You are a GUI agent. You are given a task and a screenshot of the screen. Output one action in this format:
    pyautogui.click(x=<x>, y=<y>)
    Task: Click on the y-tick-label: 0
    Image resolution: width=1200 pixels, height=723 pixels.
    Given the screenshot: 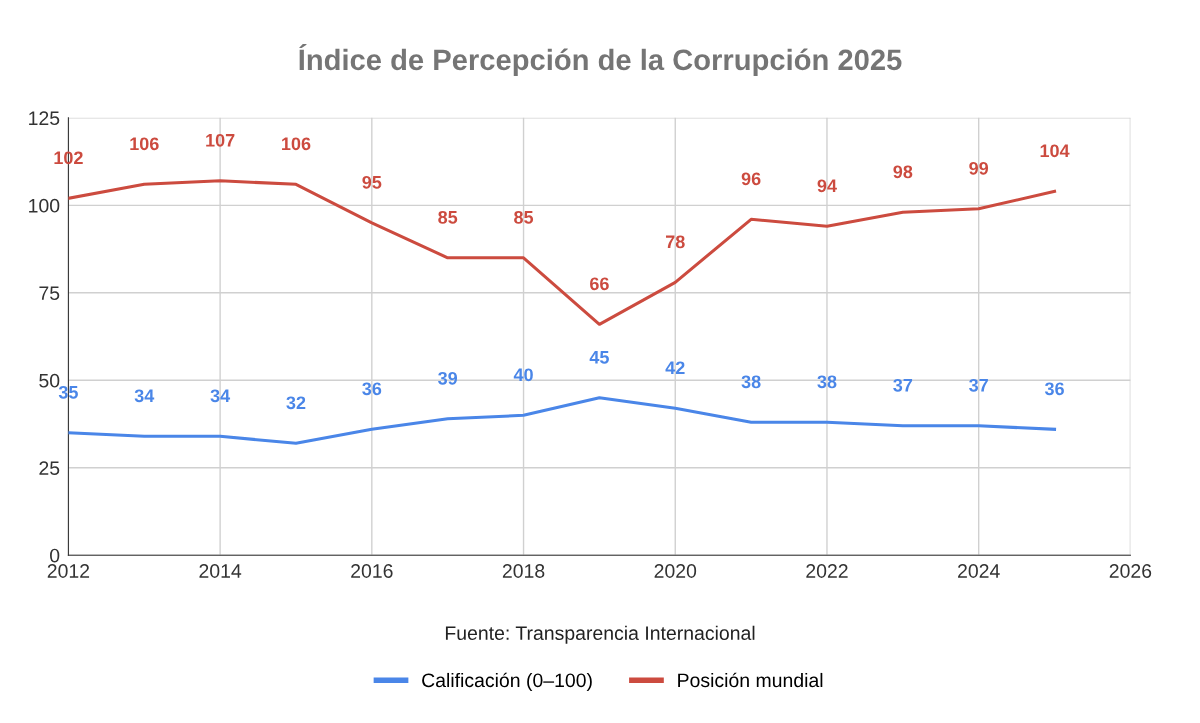 What is the action you would take?
    pyautogui.click(x=55, y=555)
    